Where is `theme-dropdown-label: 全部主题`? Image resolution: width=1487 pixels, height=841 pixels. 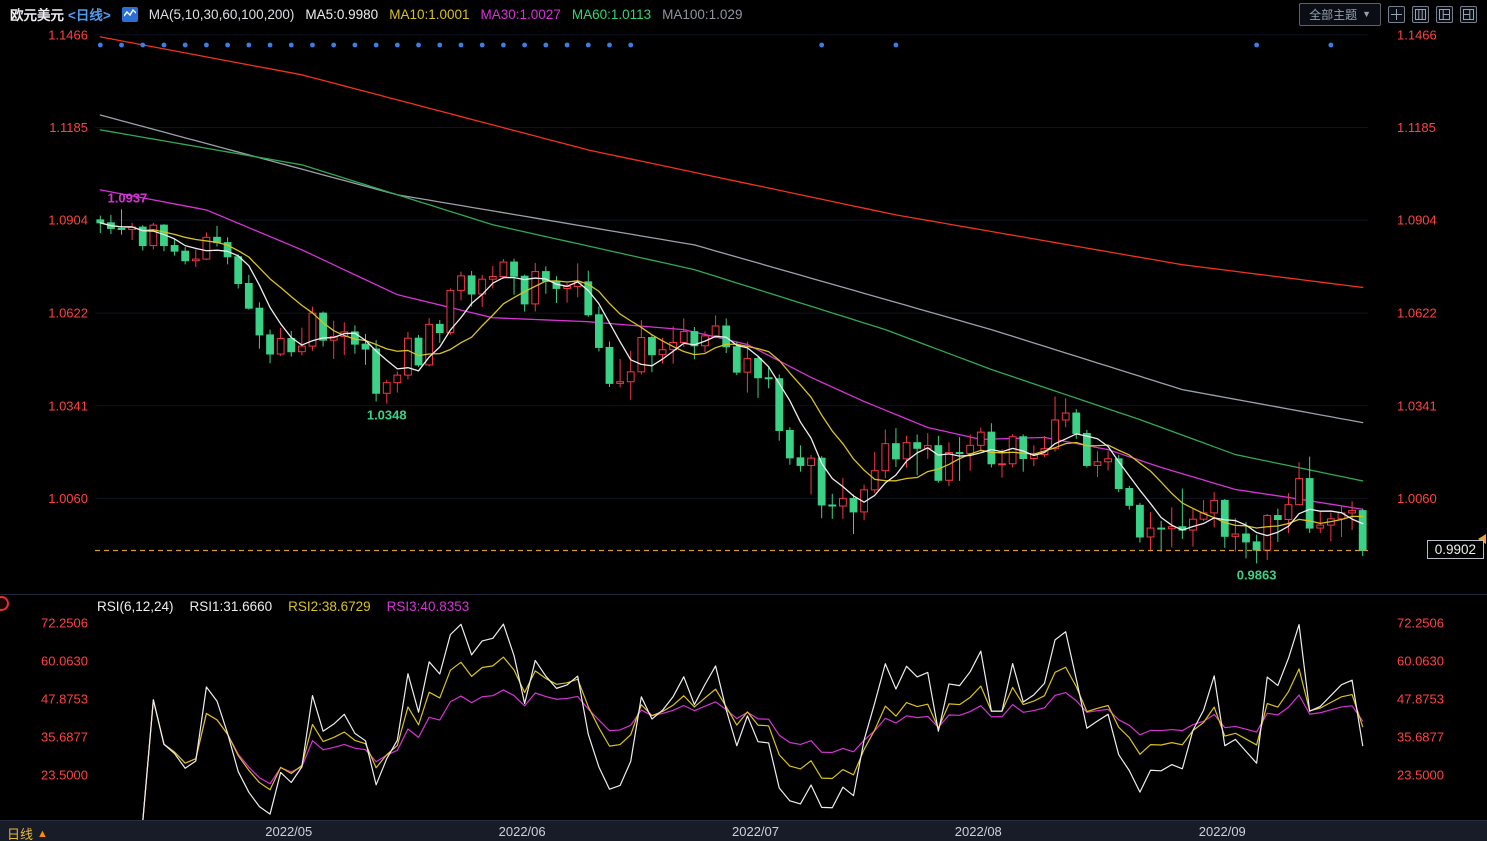 theme-dropdown-label: 全部主题 is located at coordinates (1333, 14).